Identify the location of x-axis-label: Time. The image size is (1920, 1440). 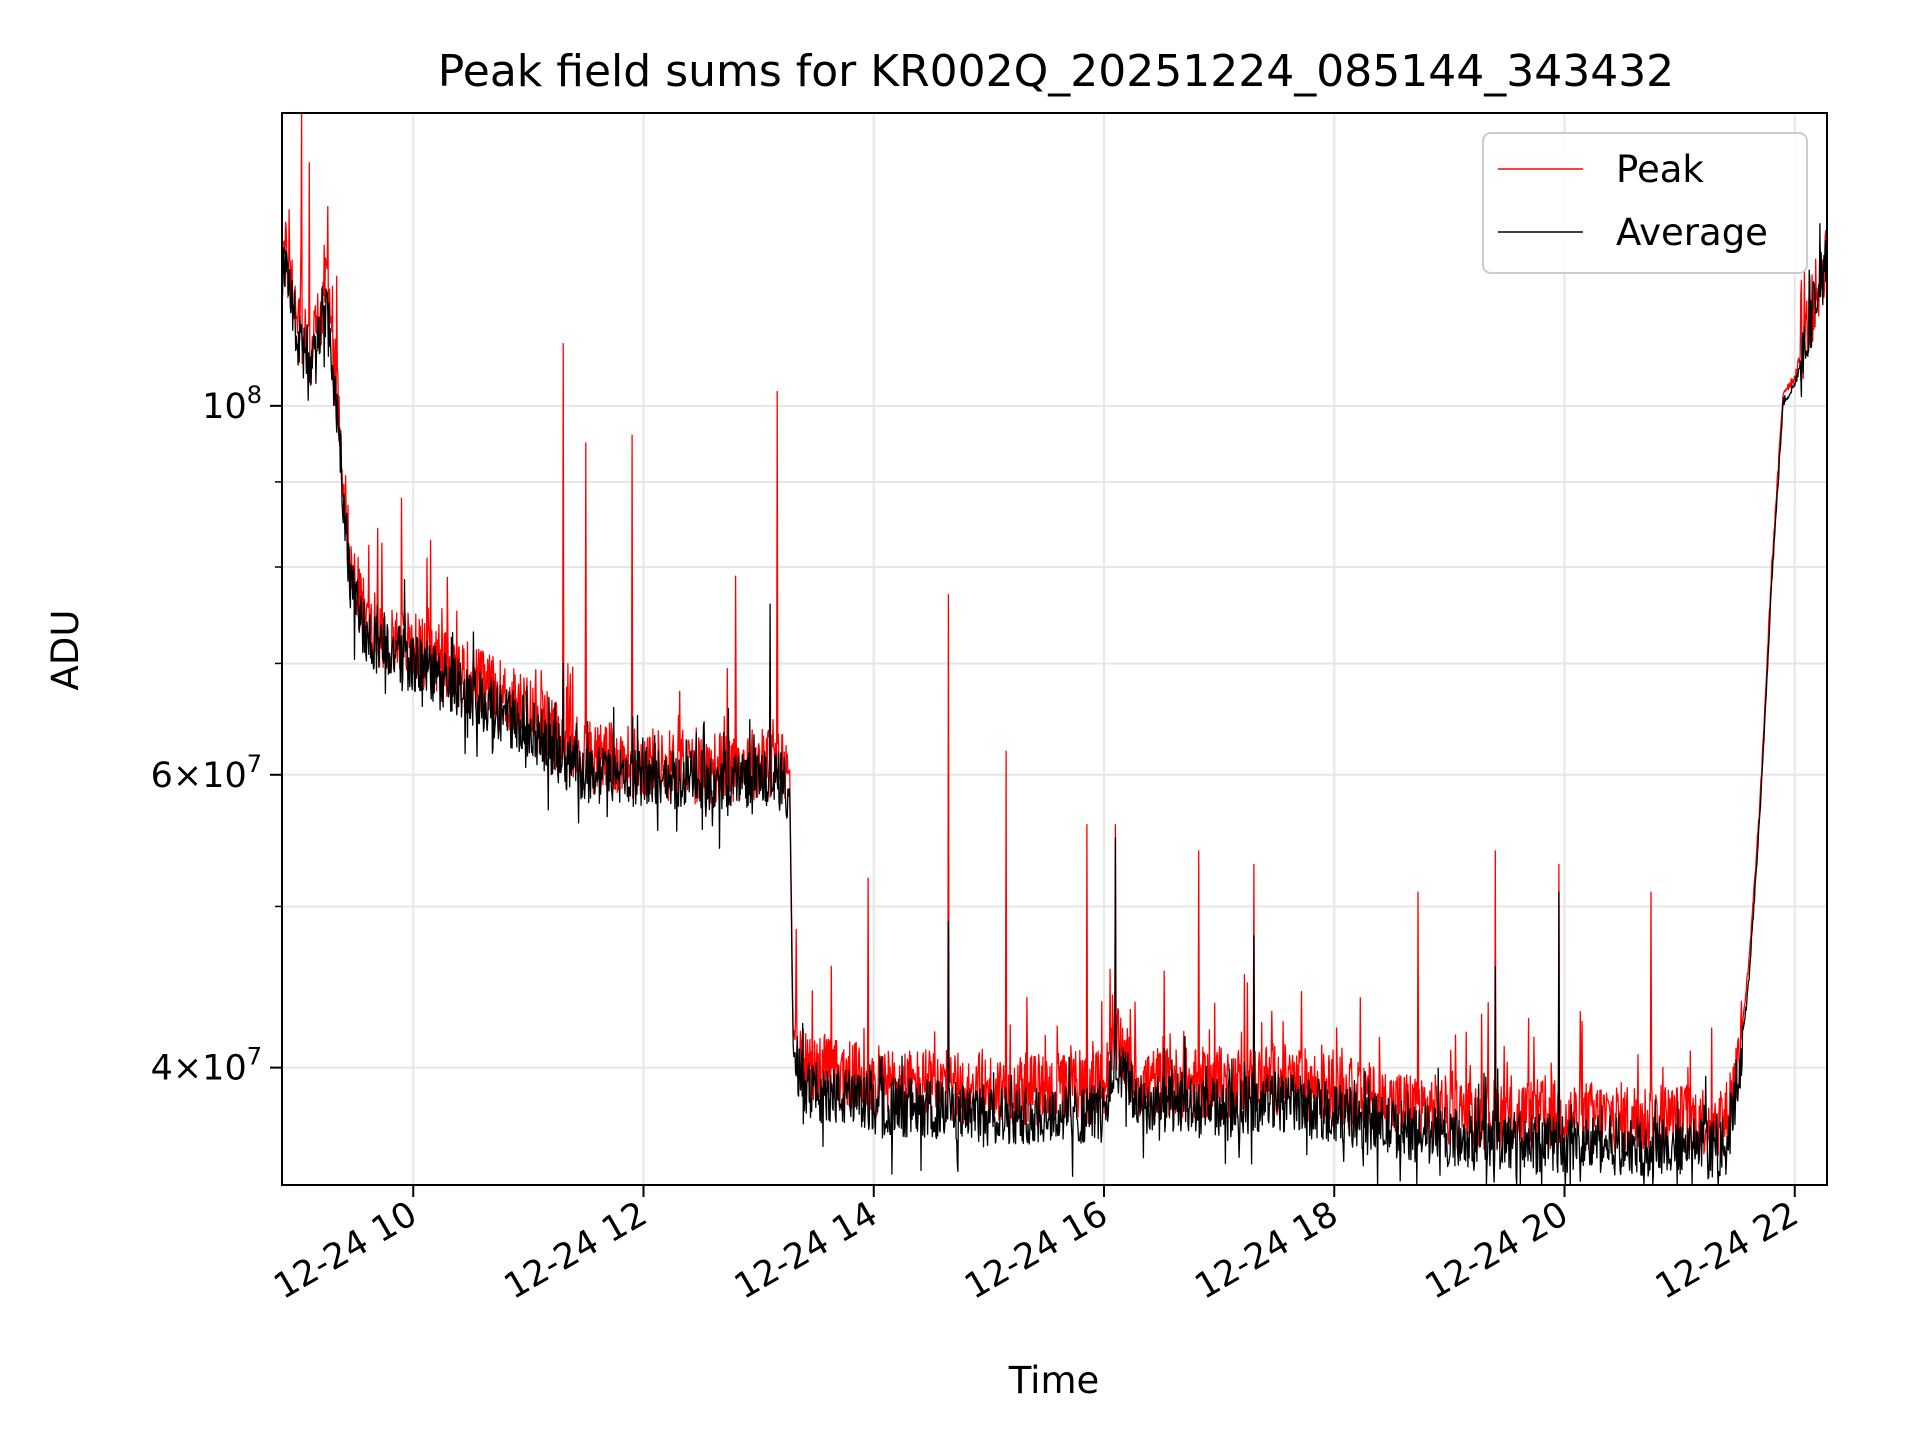
(1054, 1380).